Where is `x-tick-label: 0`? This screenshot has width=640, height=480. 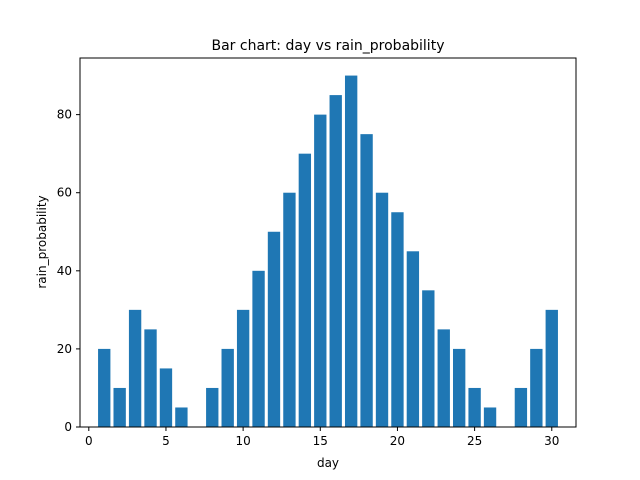 x-tick-label: 0 is located at coordinates (89, 441).